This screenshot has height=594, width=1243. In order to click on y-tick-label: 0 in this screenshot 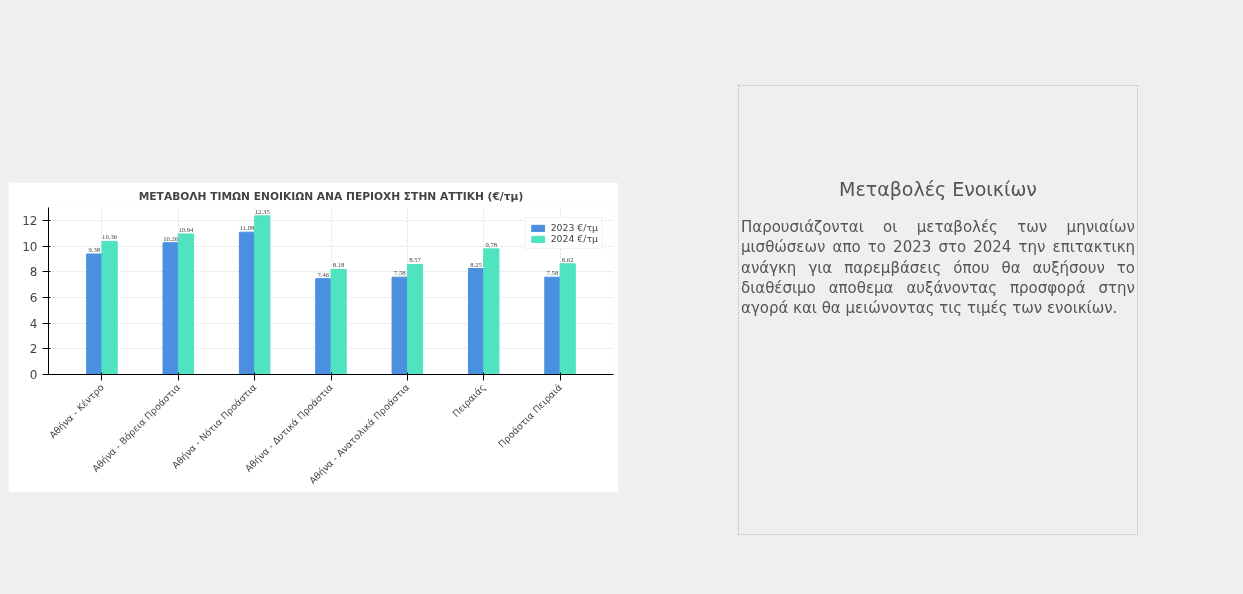, I will do `click(33, 375)`.